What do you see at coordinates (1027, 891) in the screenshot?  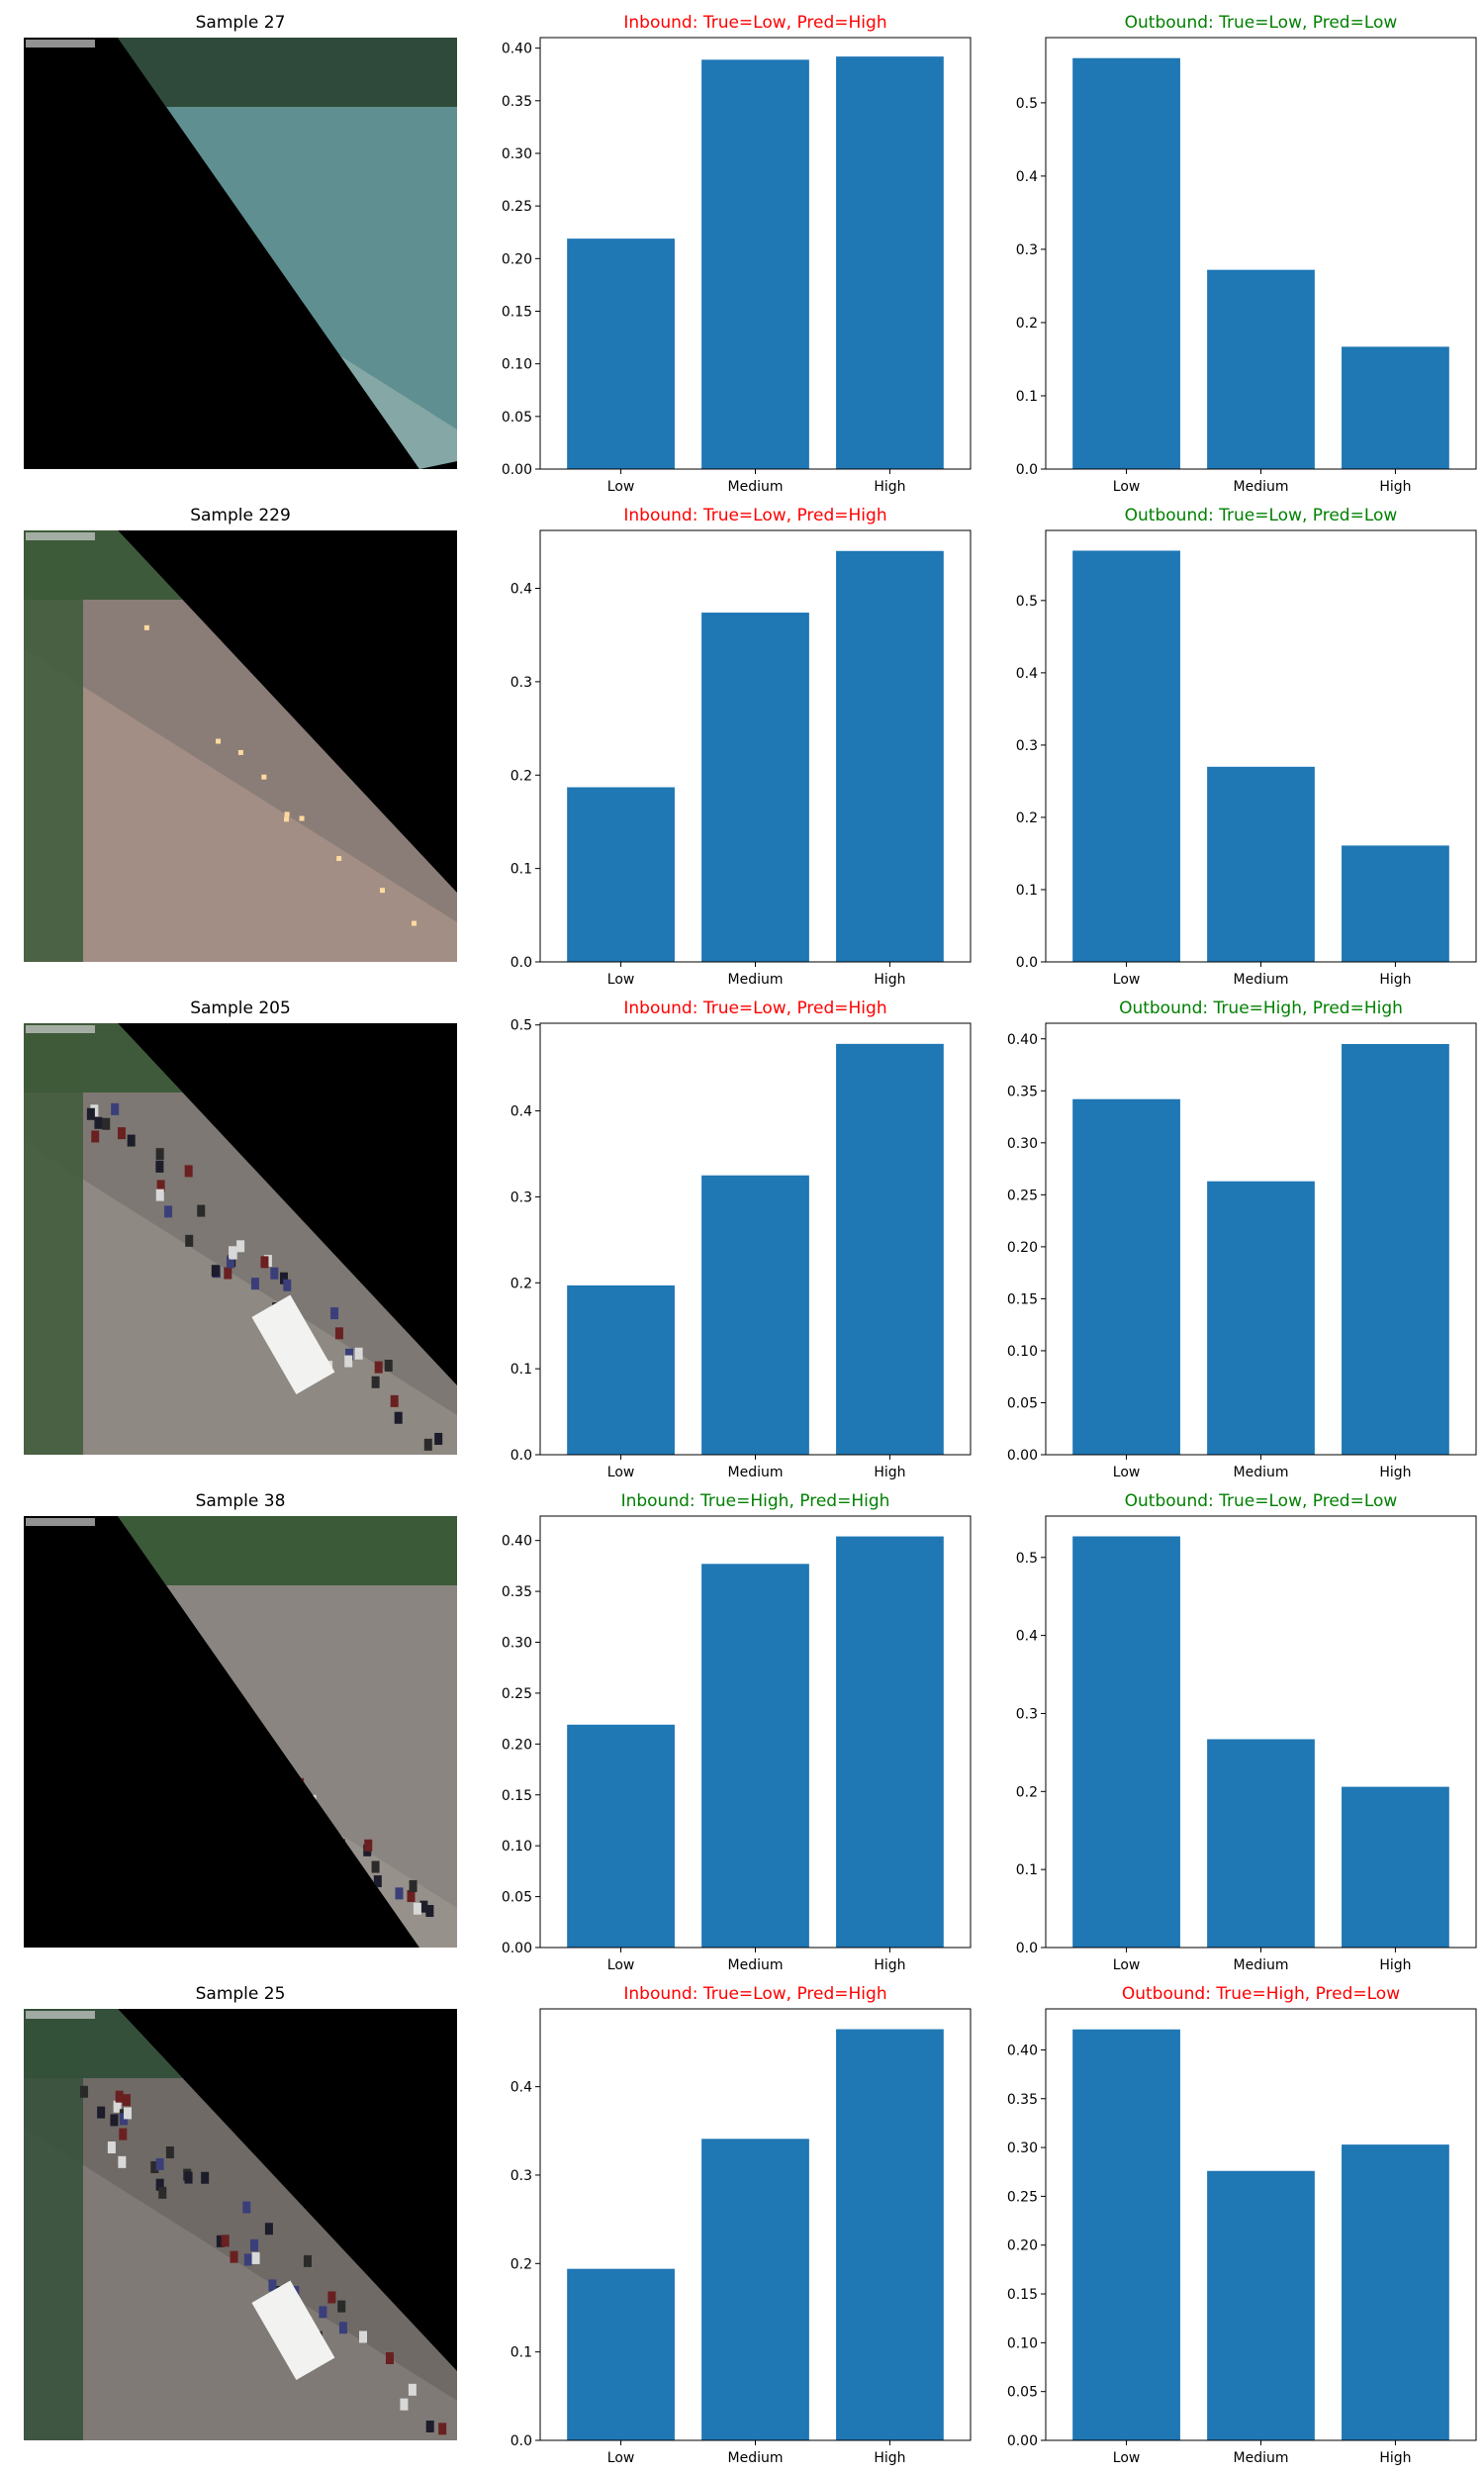 I see `y-tick-label: 0.1` at bounding box center [1027, 891].